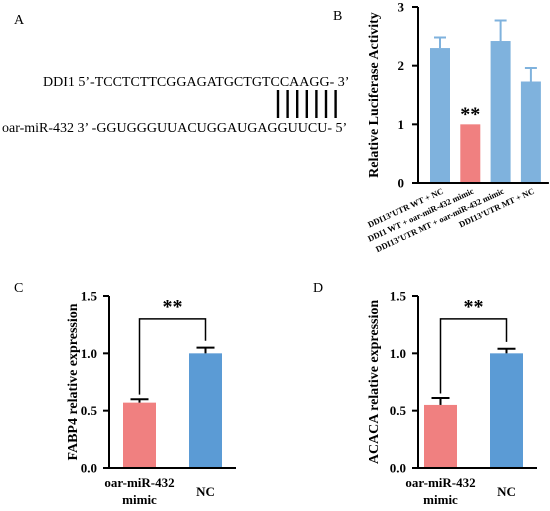 The width and height of the screenshot is (550, 511). What do you see at coordinates (18, 288) in the screenshot?
I see `panel-c-label: C` at bounding box center [18, 288].